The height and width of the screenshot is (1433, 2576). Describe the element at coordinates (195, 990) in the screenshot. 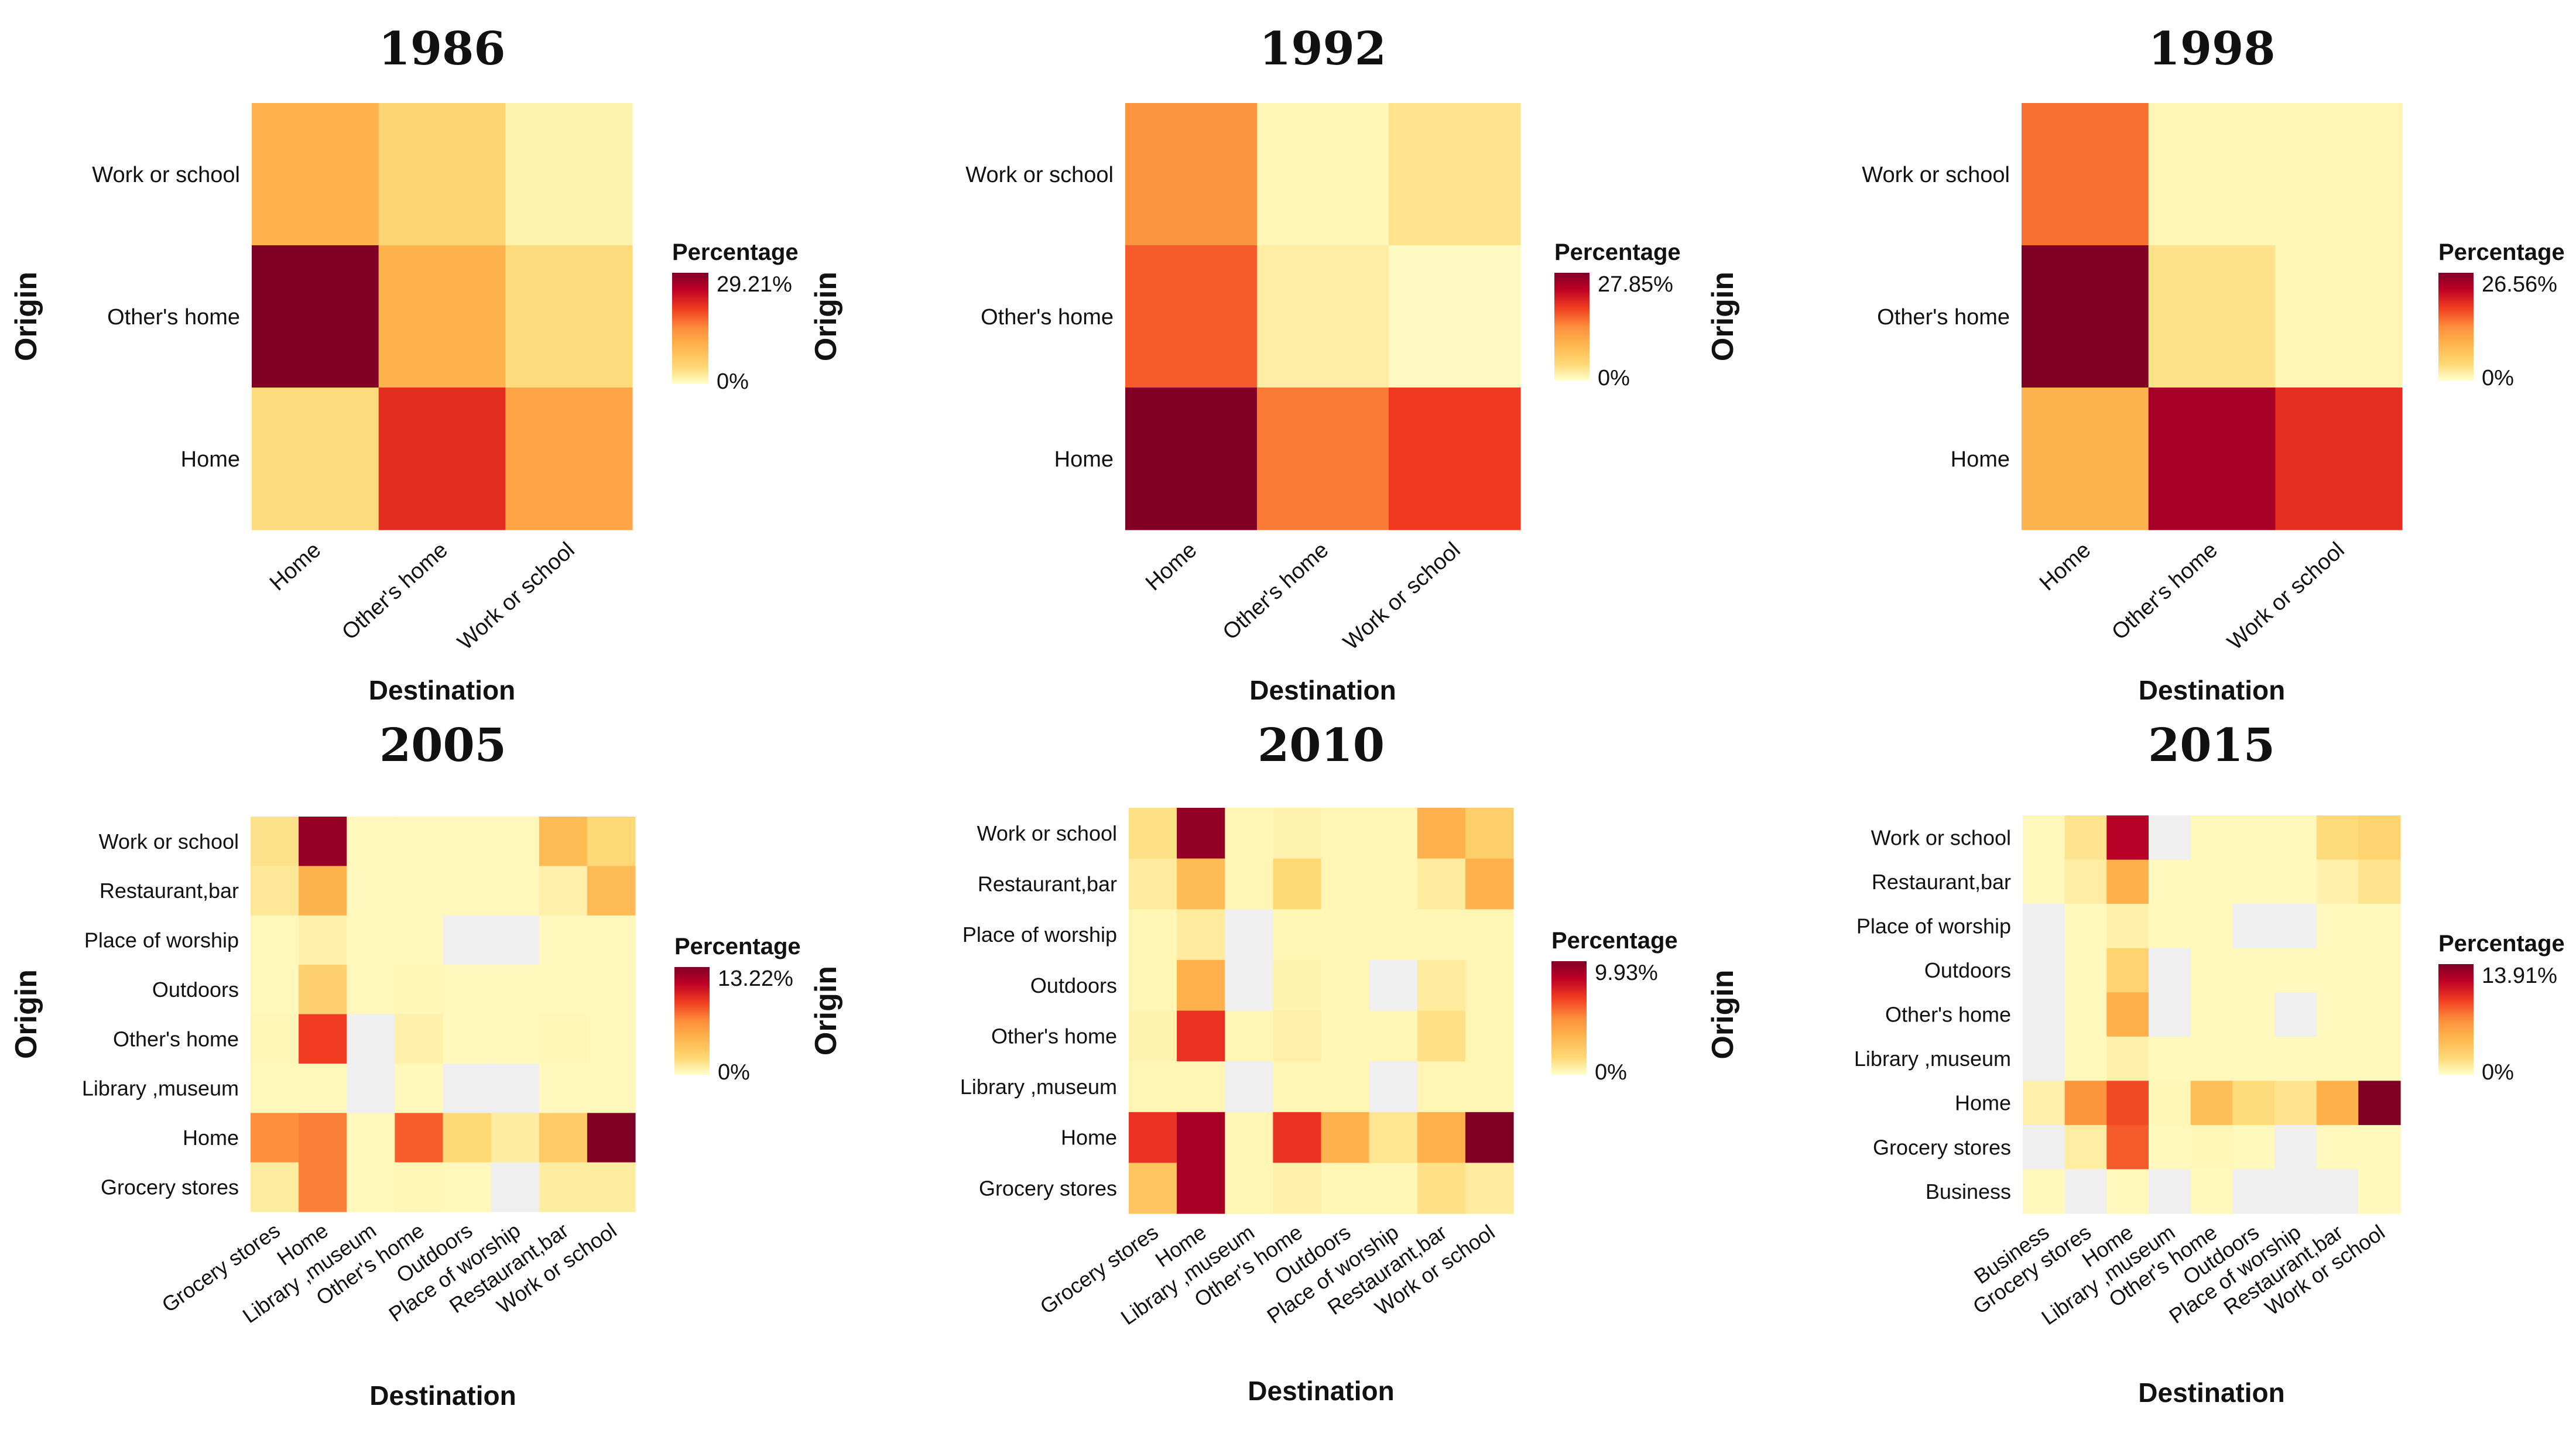

I see `y-tick-label: Outdoors` at that location.